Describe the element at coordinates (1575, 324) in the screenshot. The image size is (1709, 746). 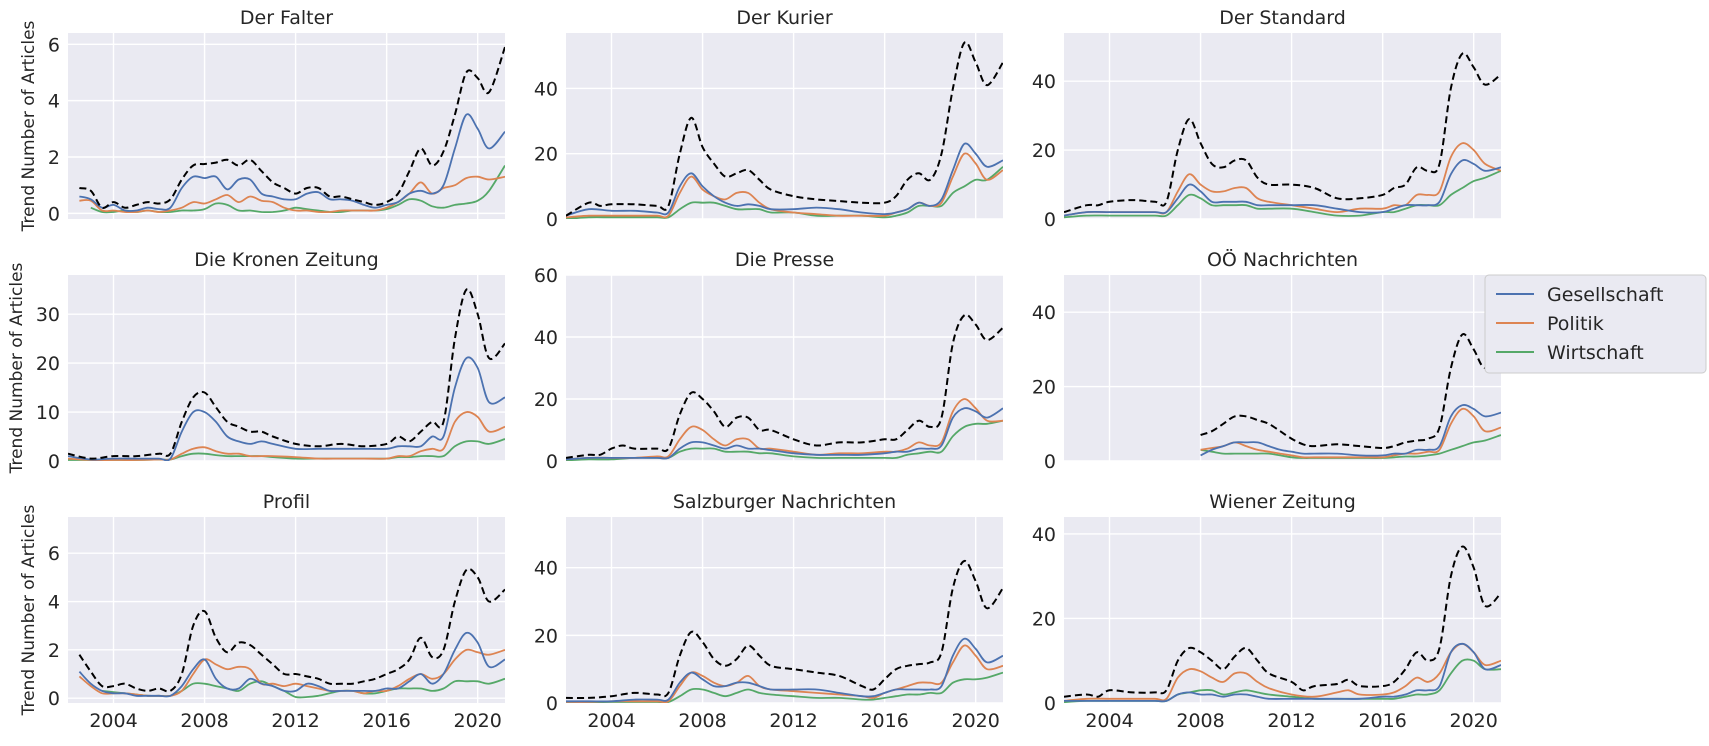
I see `legend-label-politik: Politik` at that location.